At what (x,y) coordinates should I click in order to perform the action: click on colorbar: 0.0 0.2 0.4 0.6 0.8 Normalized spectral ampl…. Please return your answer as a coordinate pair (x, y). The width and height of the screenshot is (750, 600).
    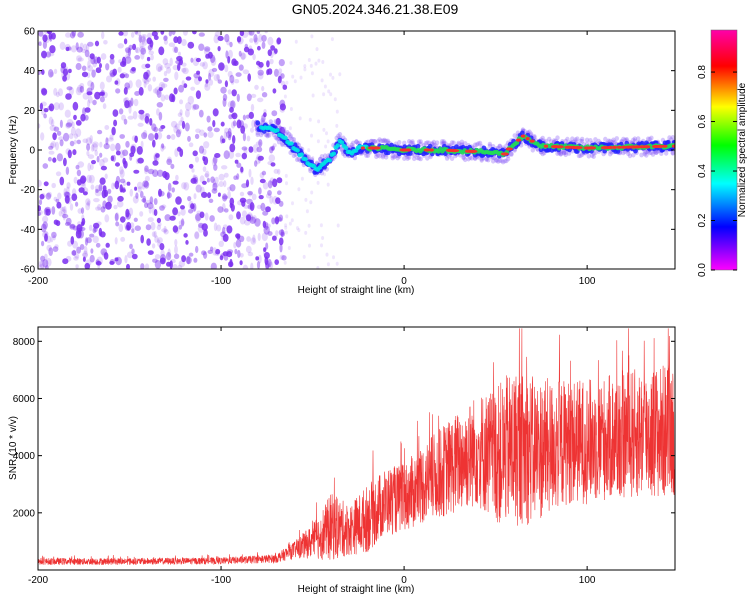
    Looking at the image, I should click on (722, 153).